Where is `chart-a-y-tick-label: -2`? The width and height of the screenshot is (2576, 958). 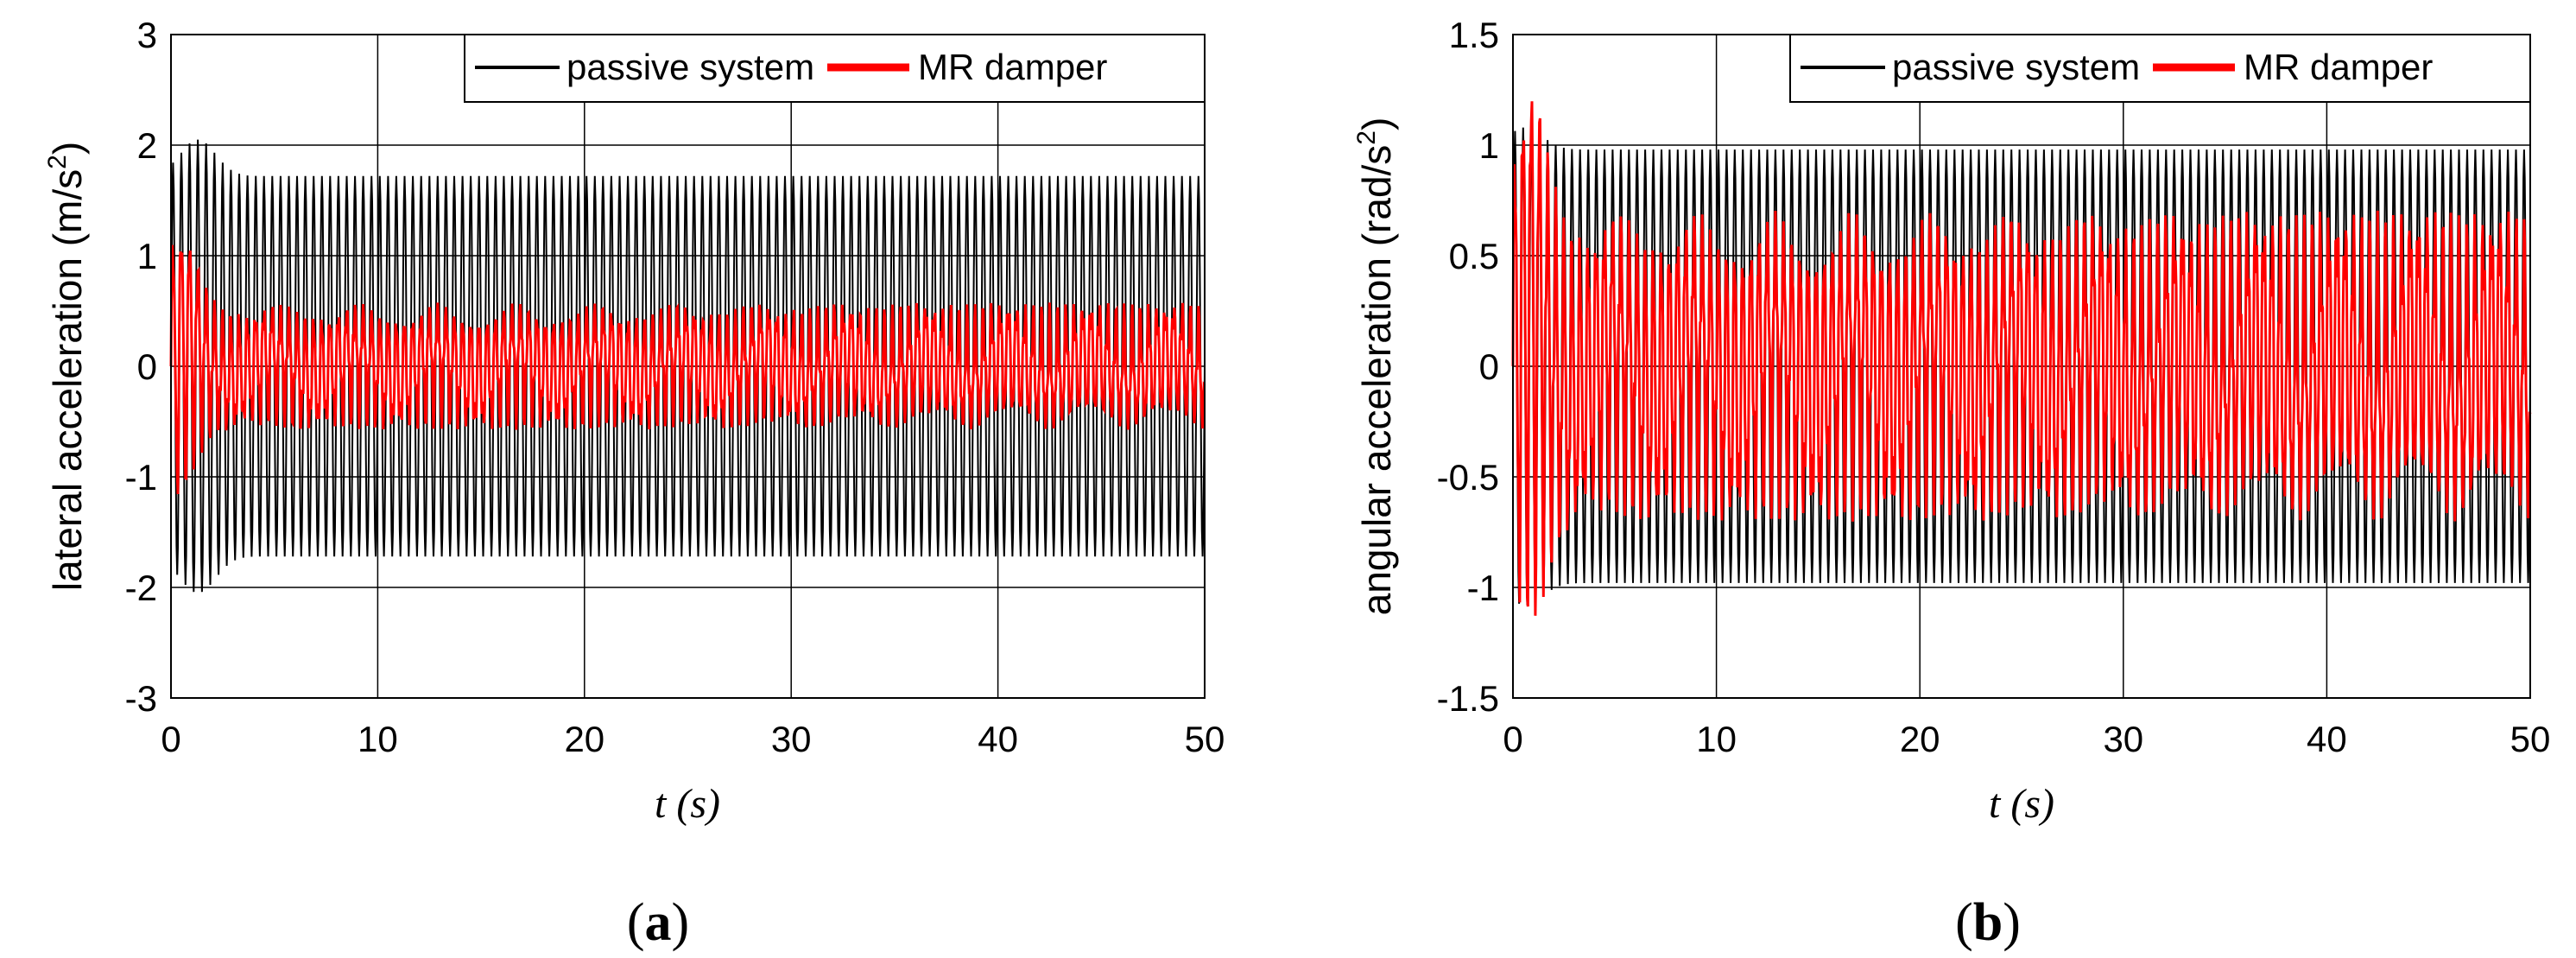
chart-a-y-tick-label: -2 is located at coordinates (141, 588).